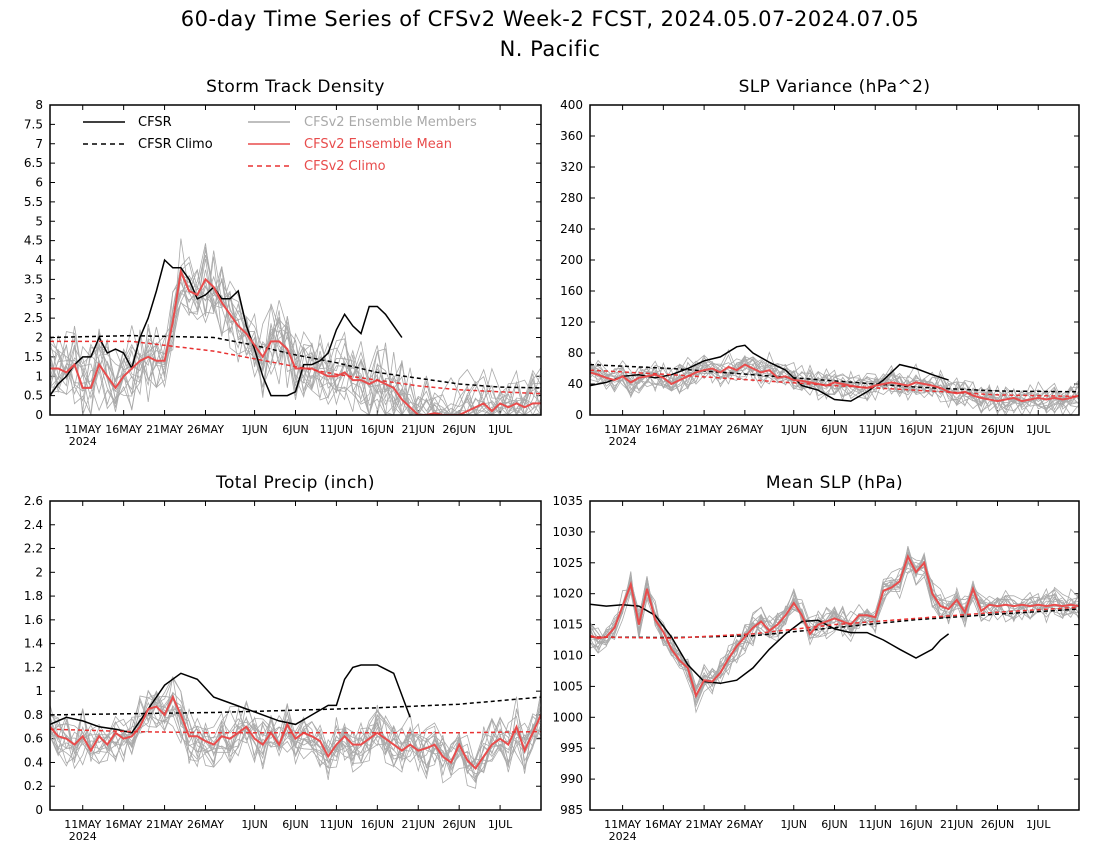 This screenshot has width=1100, height=850. What do you see at coordinates (567, 594) in the screenshot?
I see `y-tick-label: 1020` at bounding box center [567, 594].